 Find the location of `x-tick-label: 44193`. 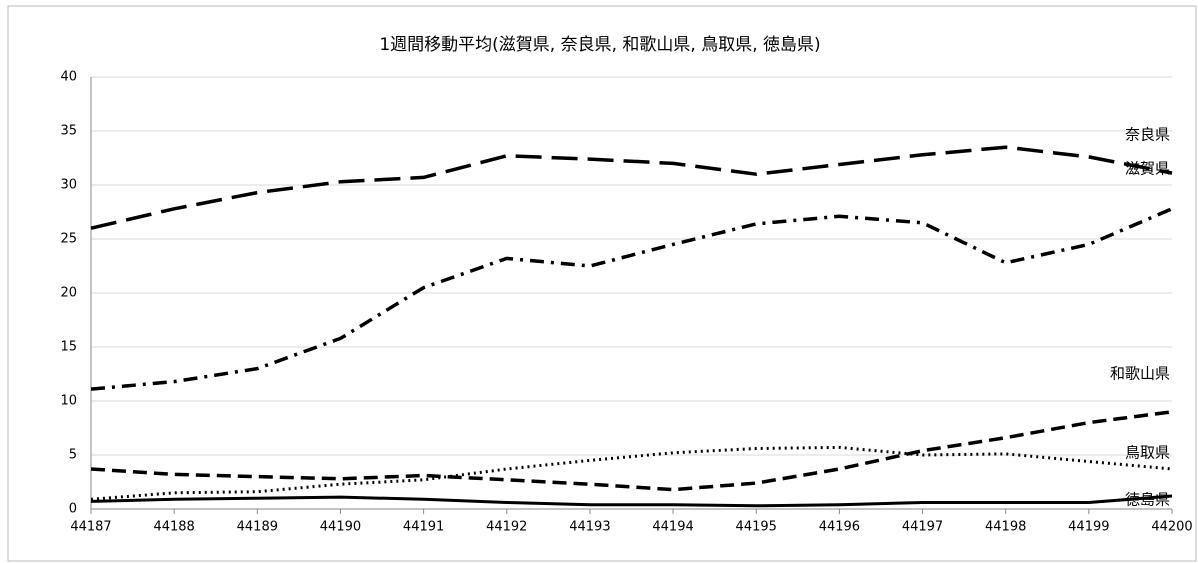

x-tick-label: 44193 is located at coordinates (589, 527).